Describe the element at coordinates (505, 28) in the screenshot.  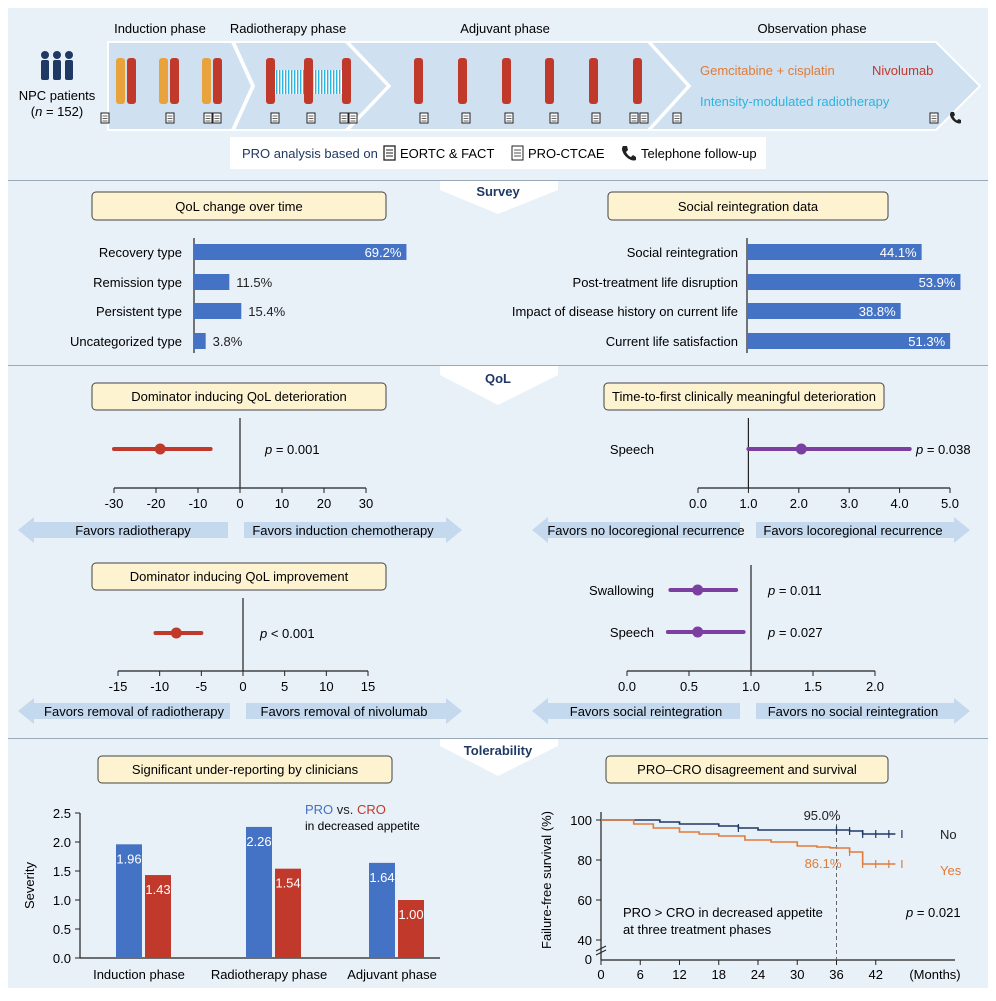
I see `phase-label-adjuvant: Adjuvant phase` at that location.